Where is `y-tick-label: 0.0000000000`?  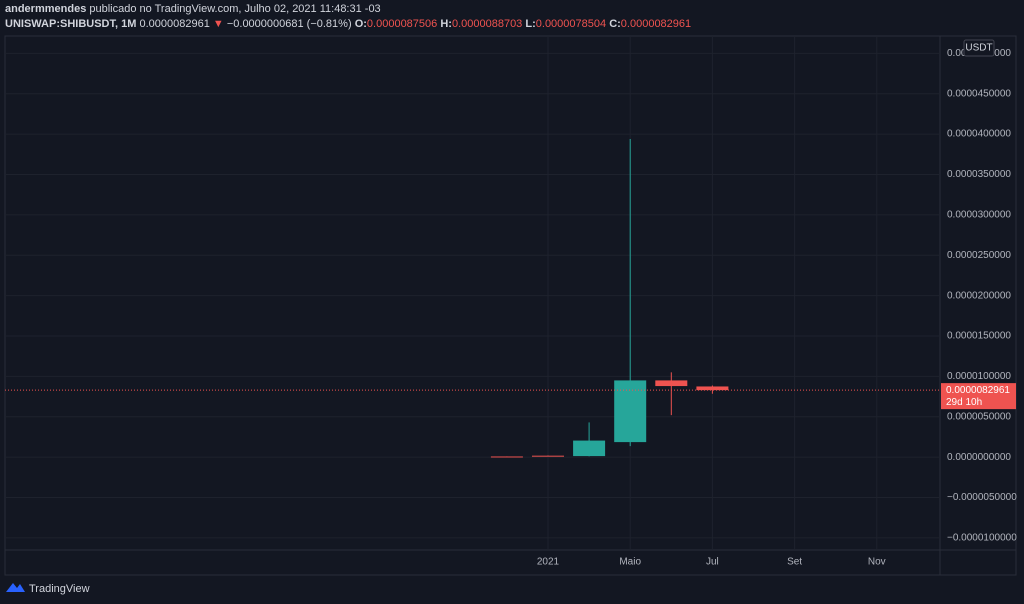
y-tick-label: 0.0000000000 is located at coordinates (979, 457).